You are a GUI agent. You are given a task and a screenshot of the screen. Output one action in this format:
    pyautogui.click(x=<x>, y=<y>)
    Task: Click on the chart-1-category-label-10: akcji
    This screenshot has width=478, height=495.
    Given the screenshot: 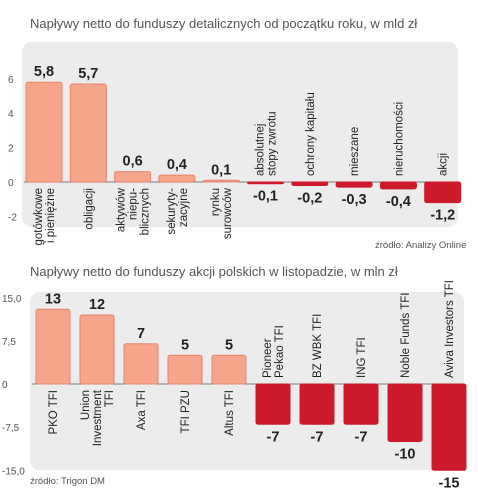 What is the action you would take?
    pyautogui.click(x=444, y=164)
    